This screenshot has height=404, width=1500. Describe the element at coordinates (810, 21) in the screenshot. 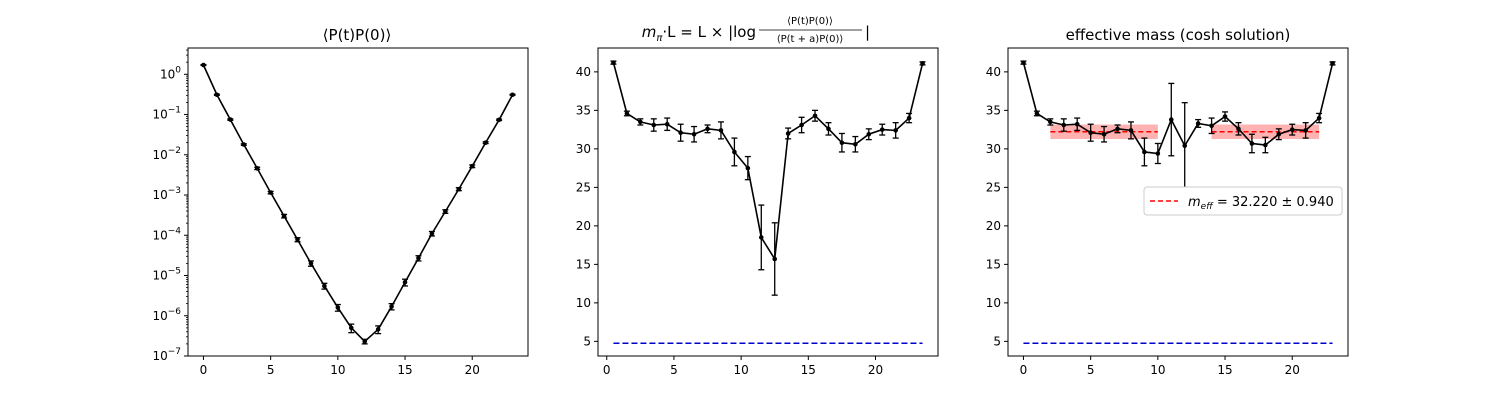

I see `title-2-numerator: ⟨P(t)P(0)⟩` at that location.